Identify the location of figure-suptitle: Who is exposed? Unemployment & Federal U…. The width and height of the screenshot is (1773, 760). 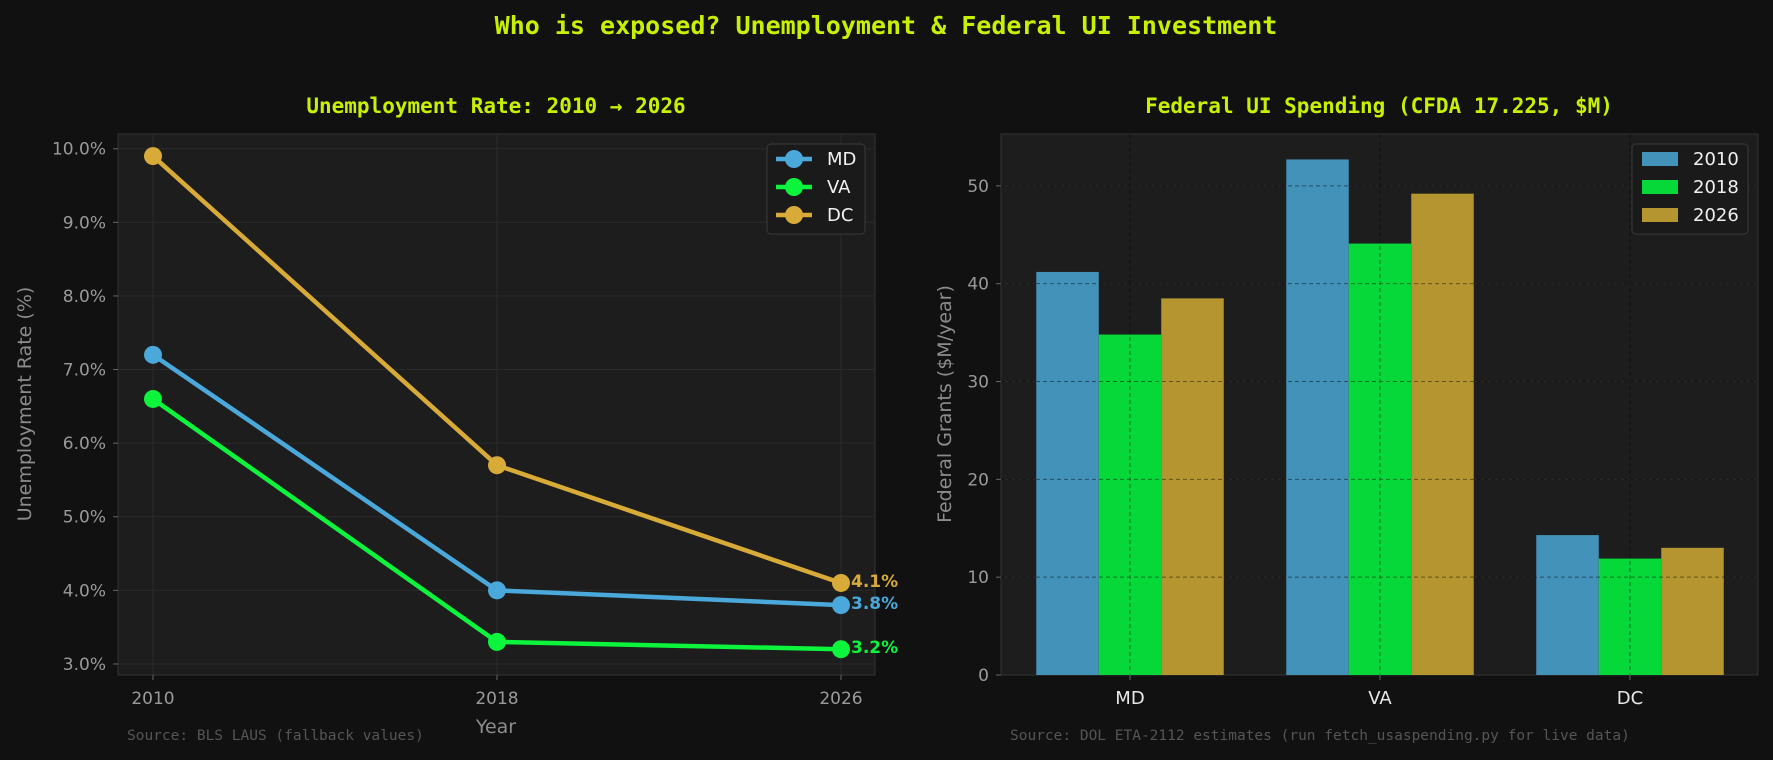
(886, 25).